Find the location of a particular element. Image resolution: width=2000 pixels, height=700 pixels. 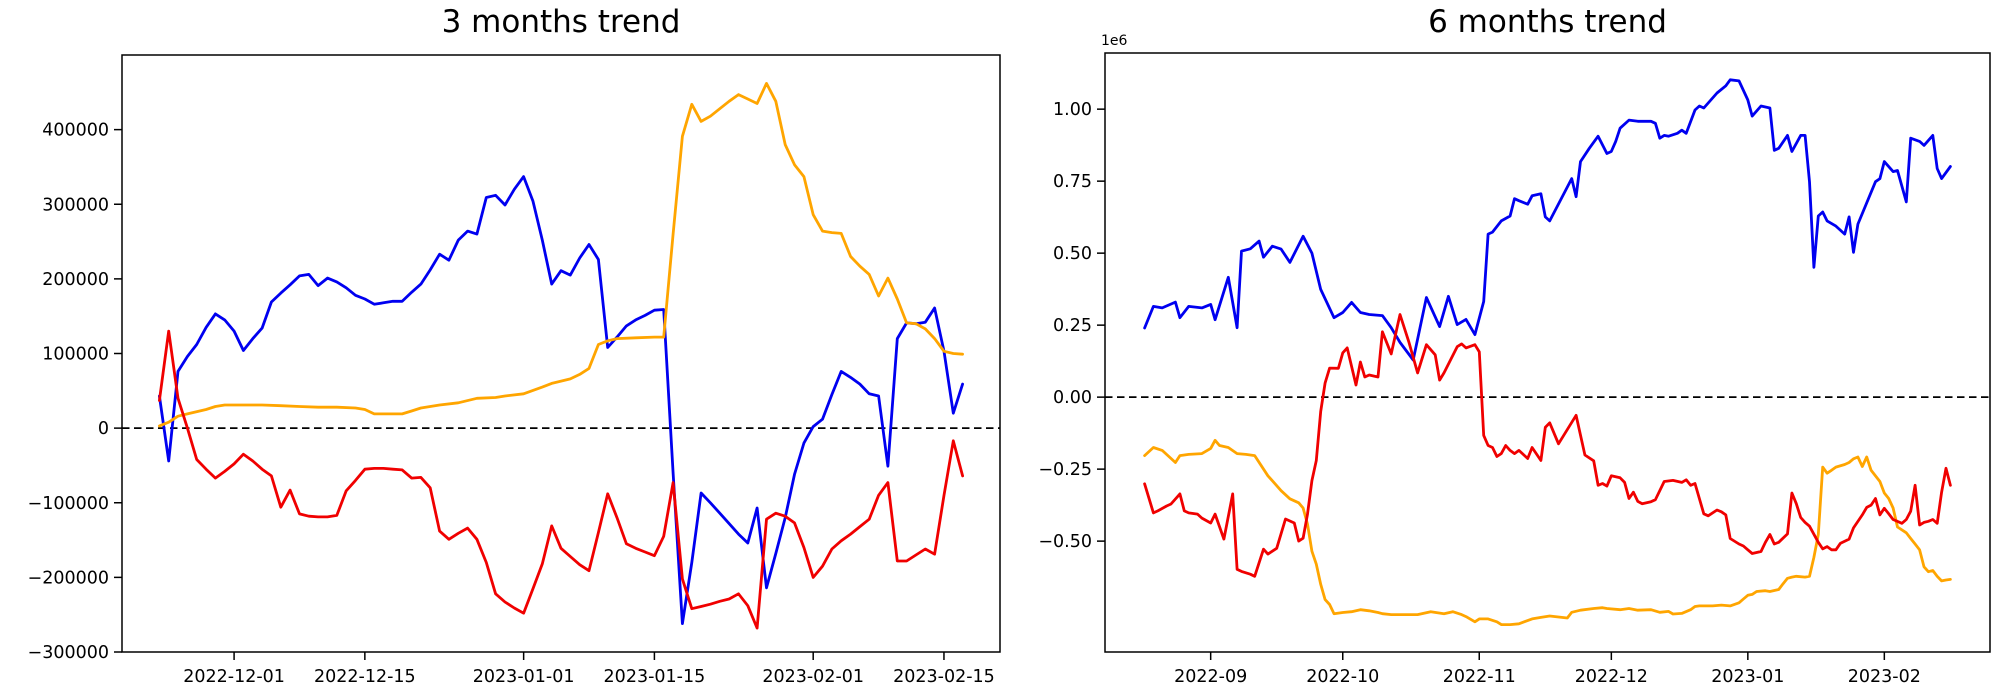

x-tick-label: 2022-12-15 is located at coordinates (365, 677).